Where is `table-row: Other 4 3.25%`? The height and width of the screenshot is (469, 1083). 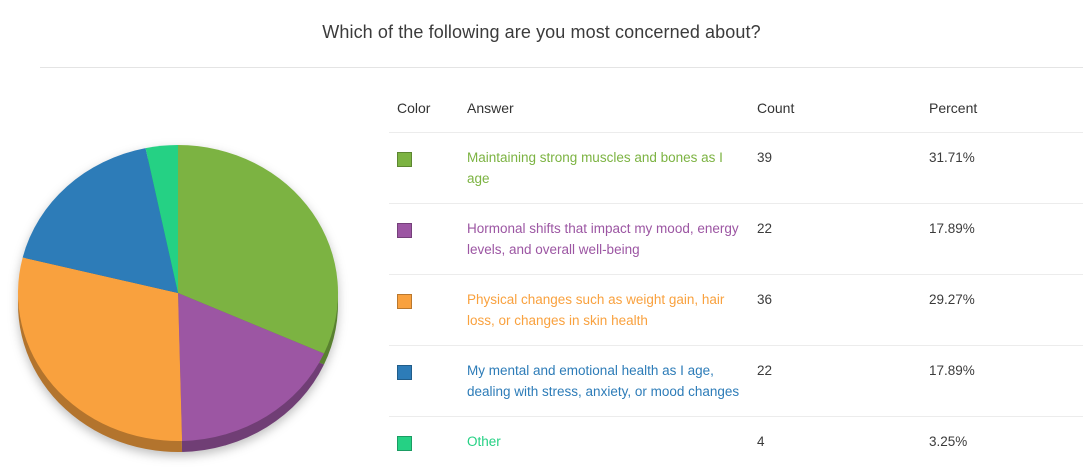
table-row: Other 4 3.25% is located at coordinates (736, 441).